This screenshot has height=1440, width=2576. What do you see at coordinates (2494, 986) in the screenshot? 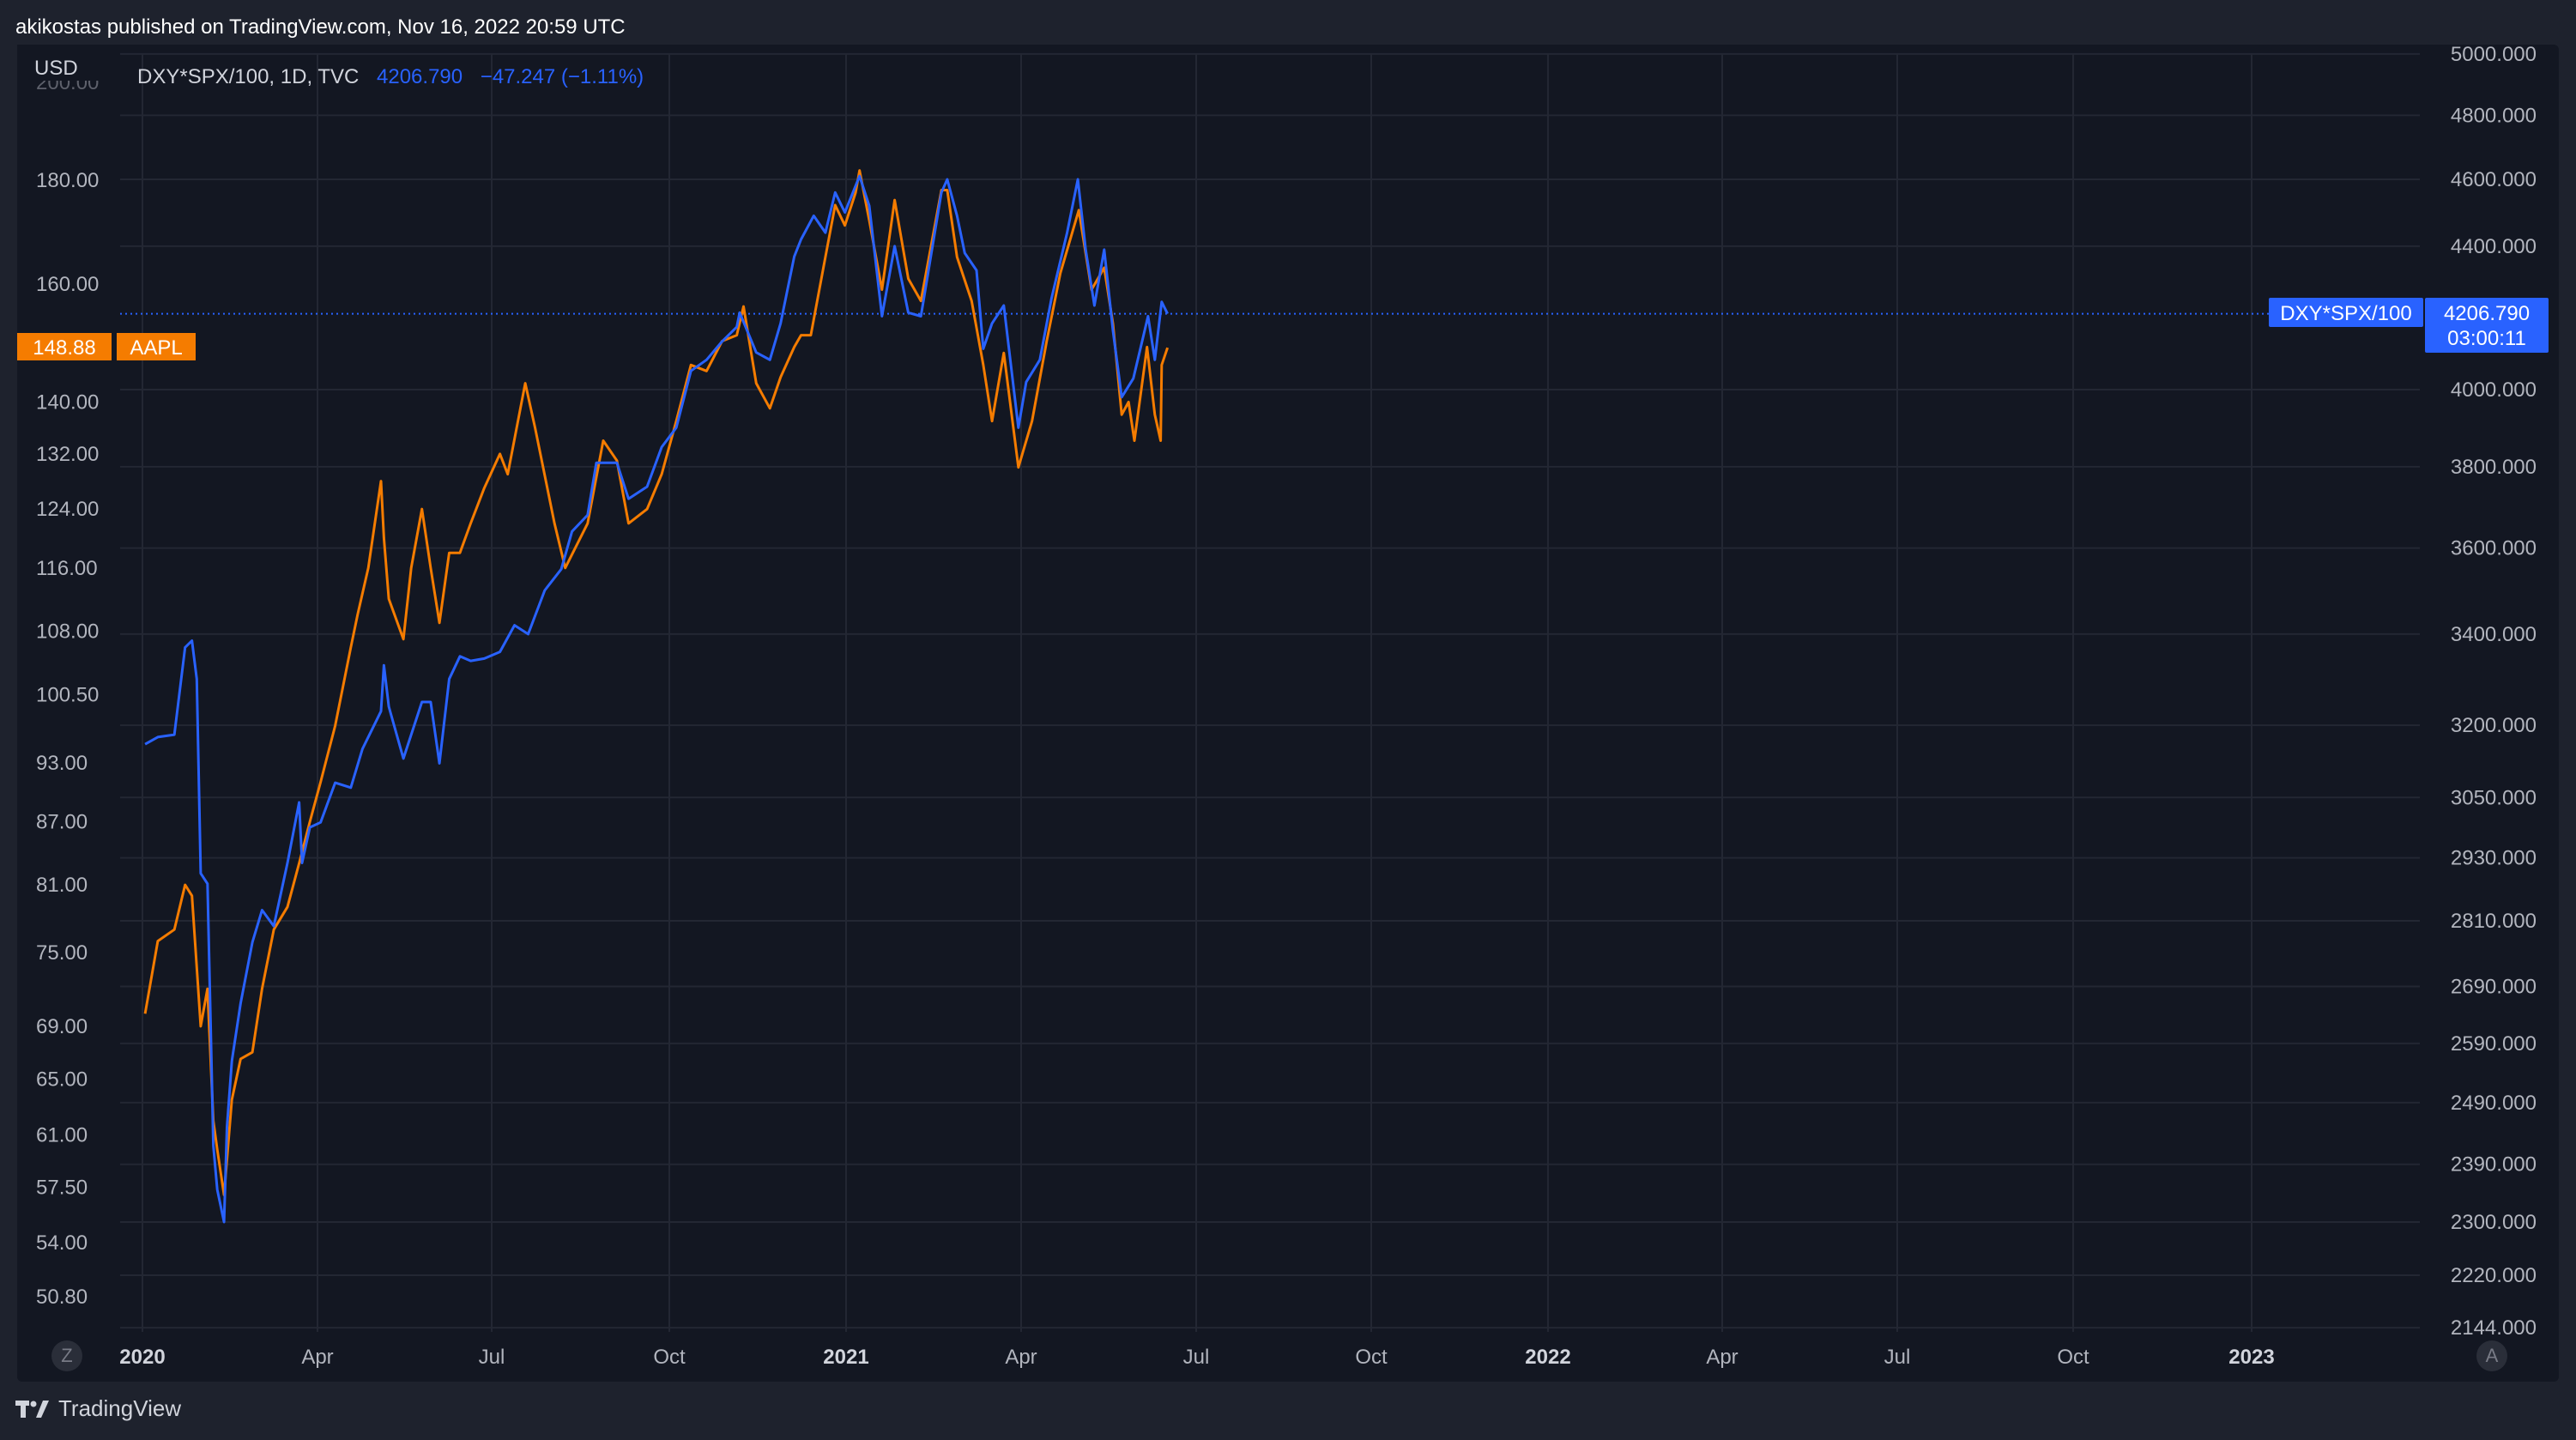
I see `right-axis-tick: 2690.000` at bounding box center [2494, 986].